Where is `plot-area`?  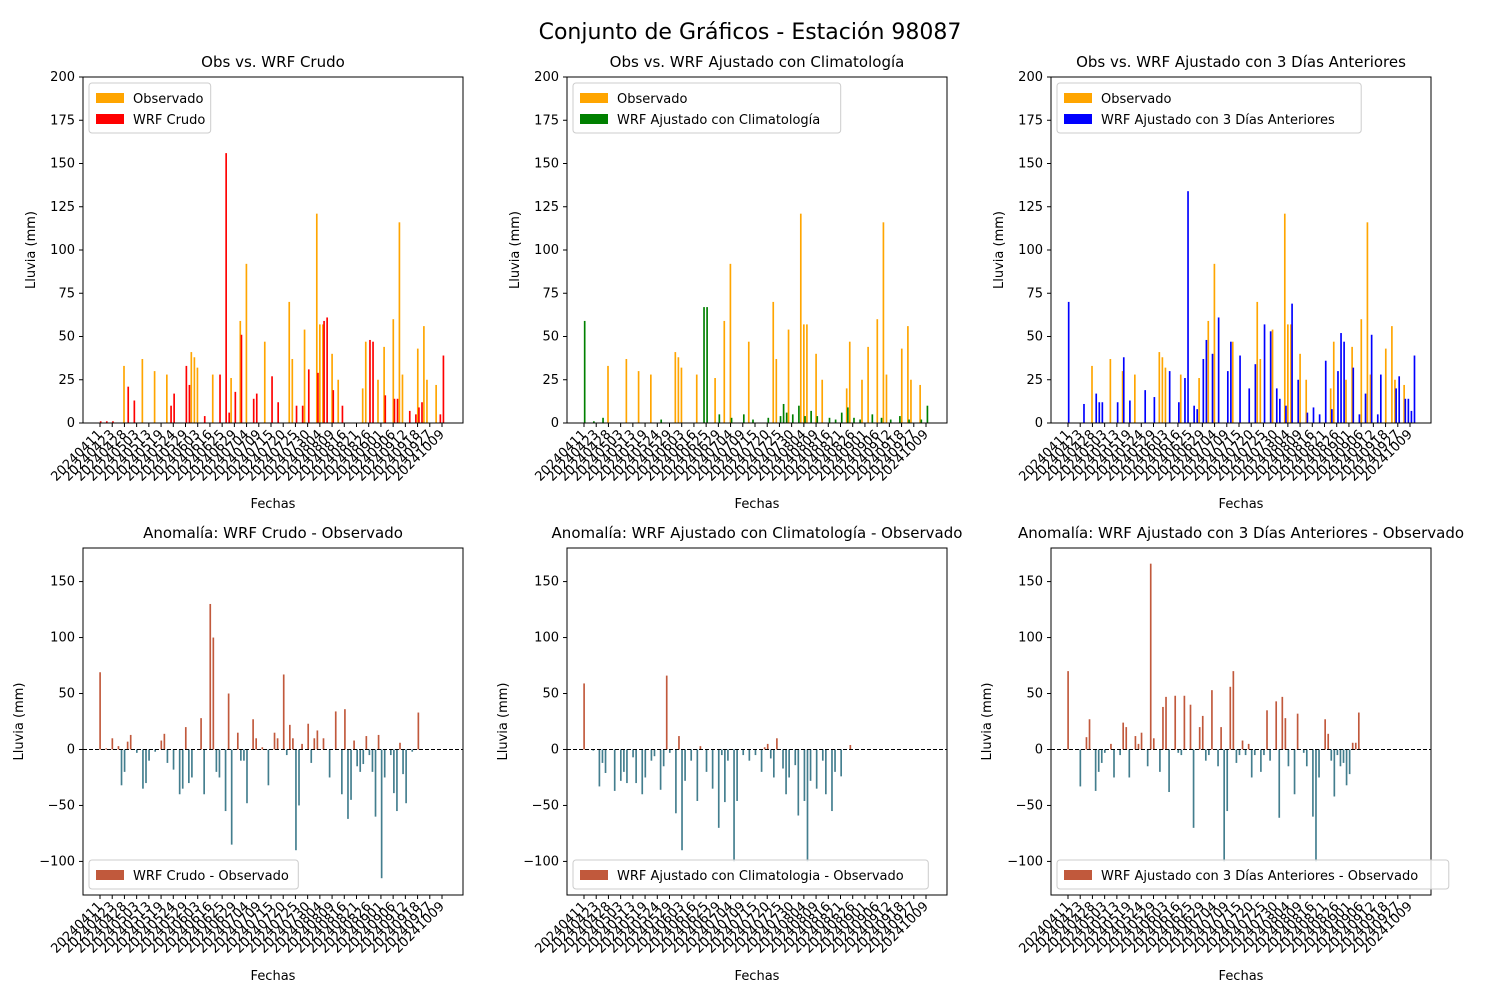
plot-area is located at coordinates (1241, 721).